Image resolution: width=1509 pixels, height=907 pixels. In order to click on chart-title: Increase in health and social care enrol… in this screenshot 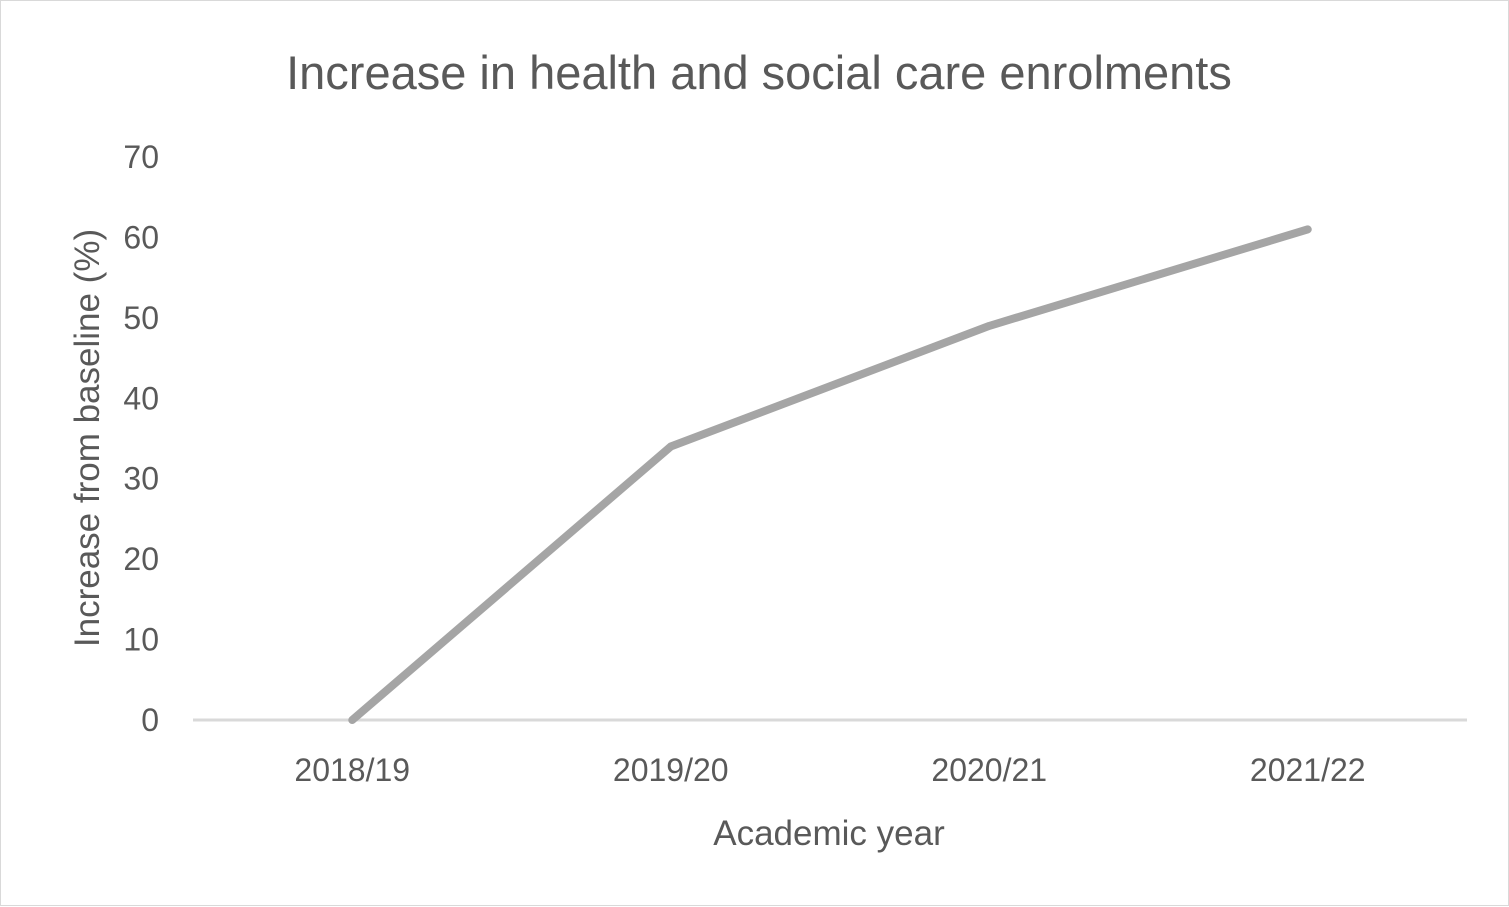, I will do `click(759, 72)`.